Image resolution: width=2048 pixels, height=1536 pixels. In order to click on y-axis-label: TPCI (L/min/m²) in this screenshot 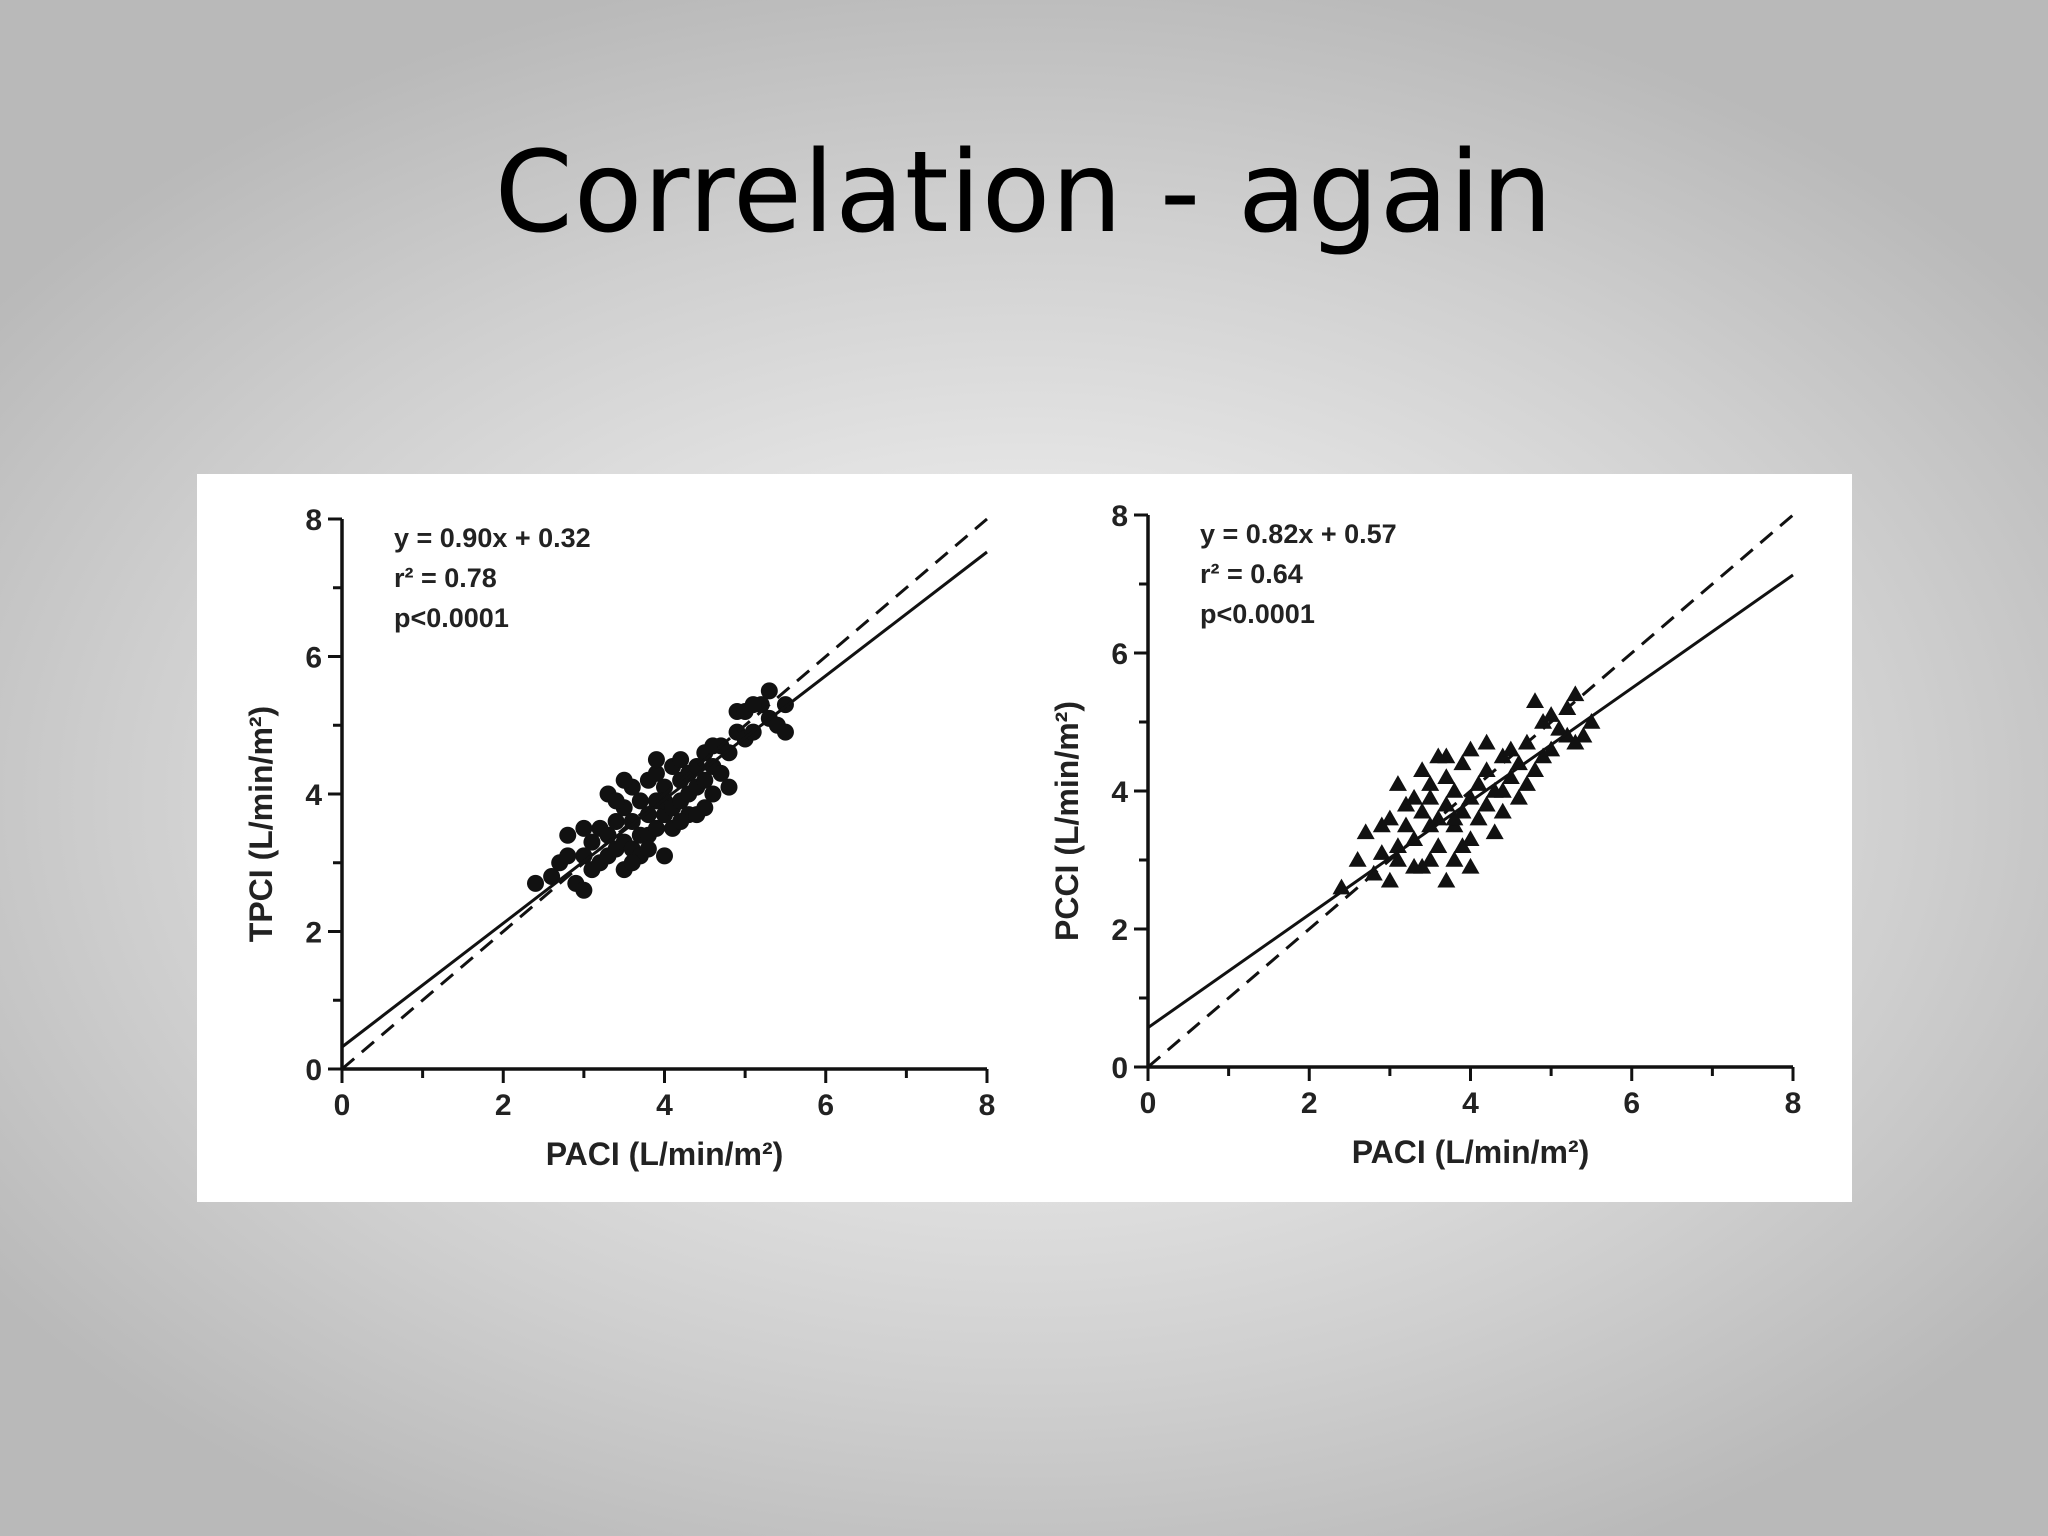, I will do `click(261, 824)`.